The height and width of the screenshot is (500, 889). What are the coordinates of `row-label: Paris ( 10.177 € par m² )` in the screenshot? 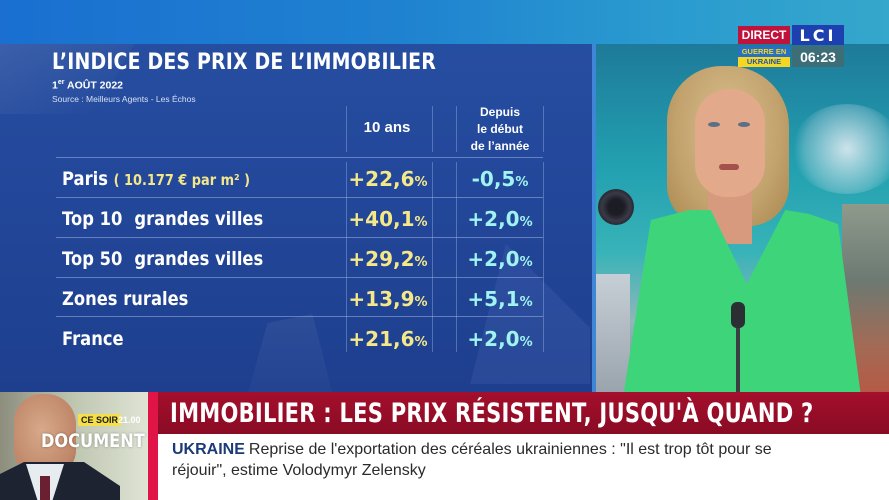 It's located at (156, 179).